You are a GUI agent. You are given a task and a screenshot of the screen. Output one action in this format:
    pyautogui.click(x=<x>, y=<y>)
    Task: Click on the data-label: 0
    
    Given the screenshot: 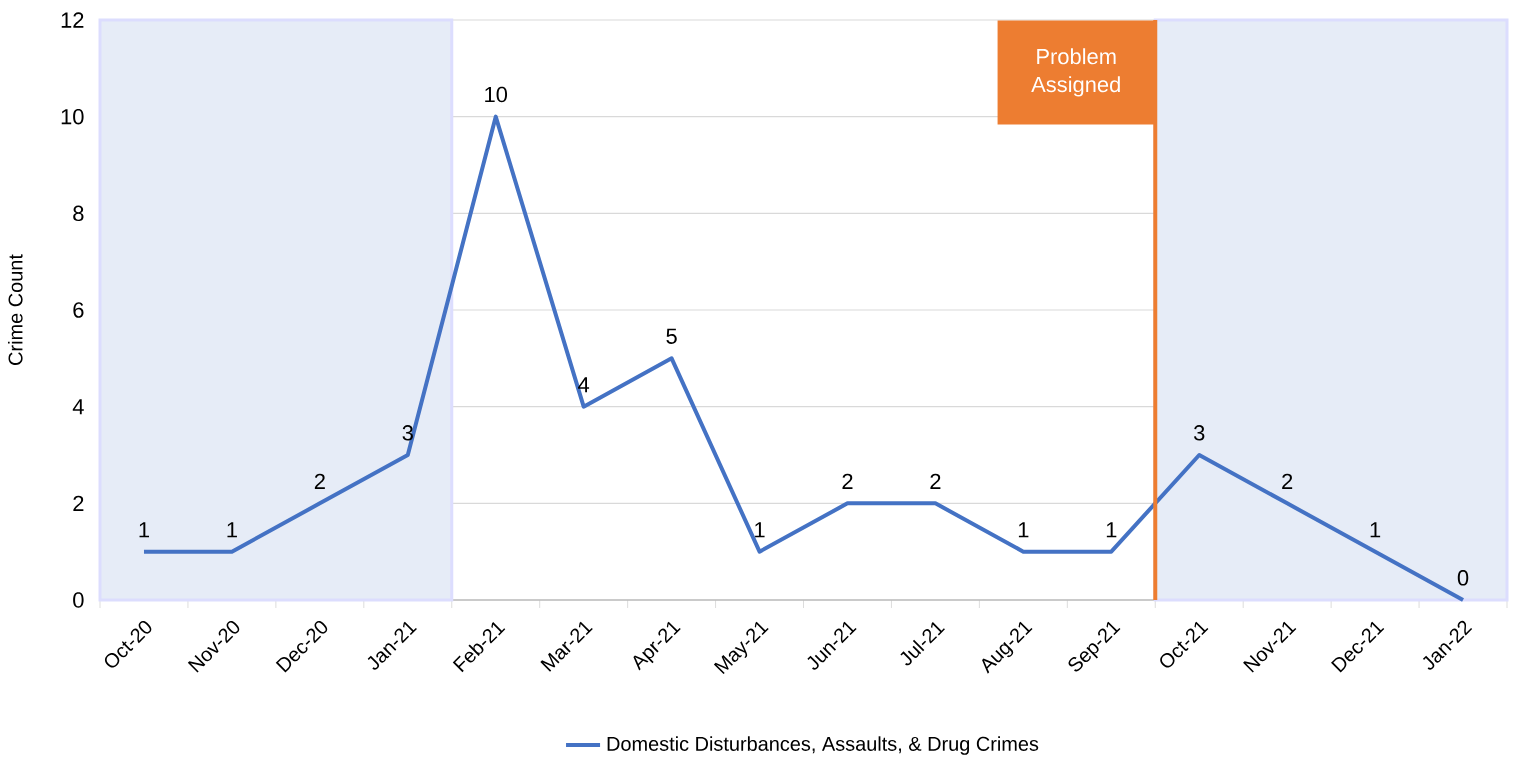 What is the action you would take?
    pyautogui.click(x=1463, y=578)
    